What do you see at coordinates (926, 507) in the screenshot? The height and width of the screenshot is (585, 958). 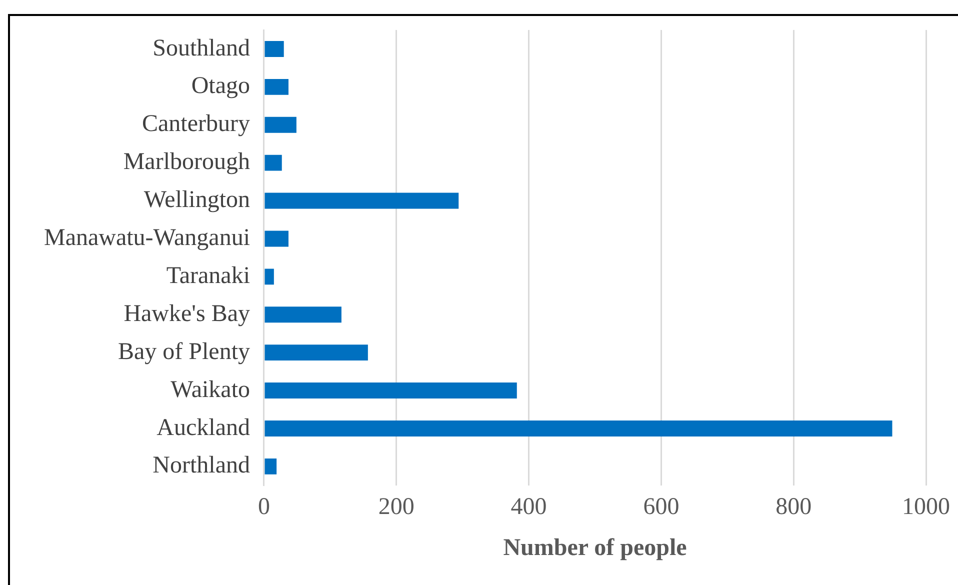 I see `x-tick-label: 1000` at bounding box center [926, 507].